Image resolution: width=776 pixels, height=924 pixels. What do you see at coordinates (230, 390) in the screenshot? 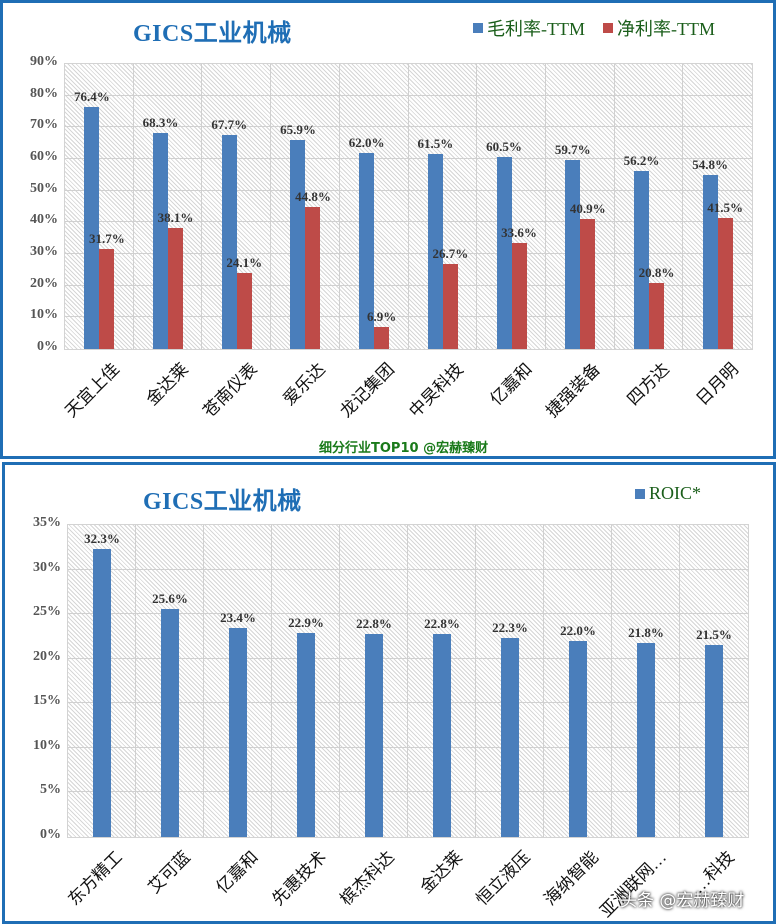
I see `x-category-label: 苍南仪表` at bounding box center [230, 390].